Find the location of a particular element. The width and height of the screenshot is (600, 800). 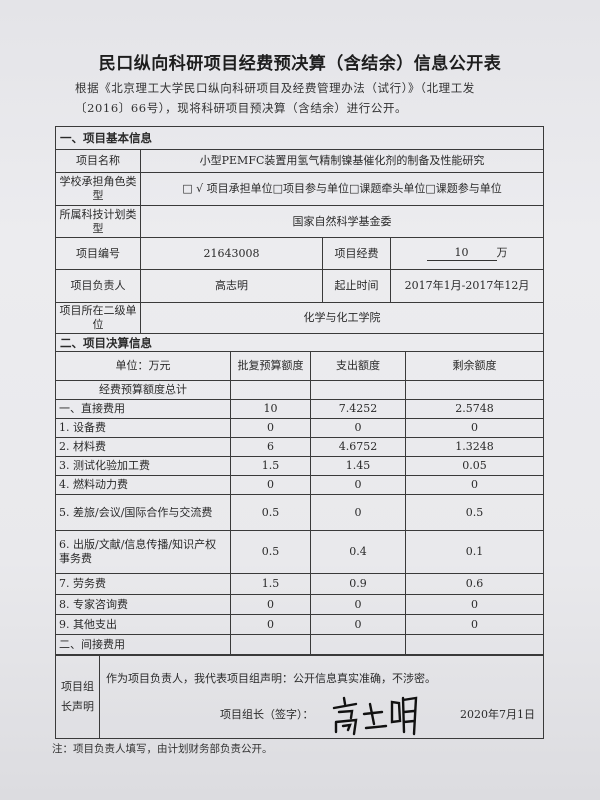

remaining-cell: 0.05 is located at coordinates (474, 466).